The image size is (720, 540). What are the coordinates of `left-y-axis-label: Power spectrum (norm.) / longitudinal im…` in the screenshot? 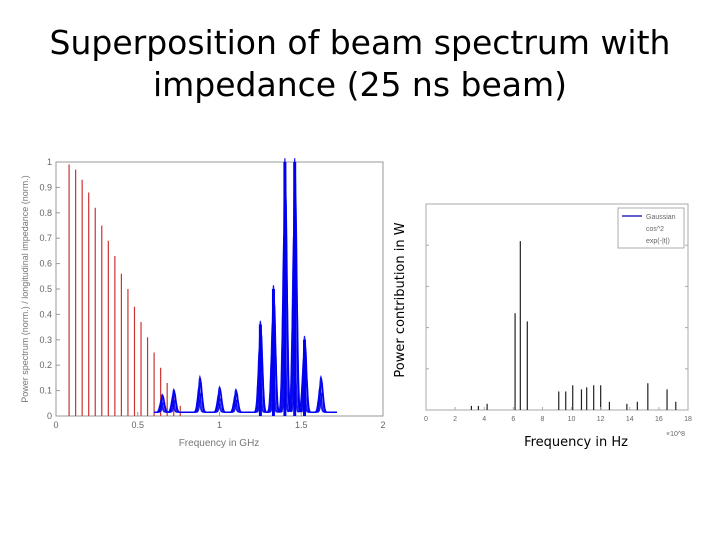 It's located at (25, 289).